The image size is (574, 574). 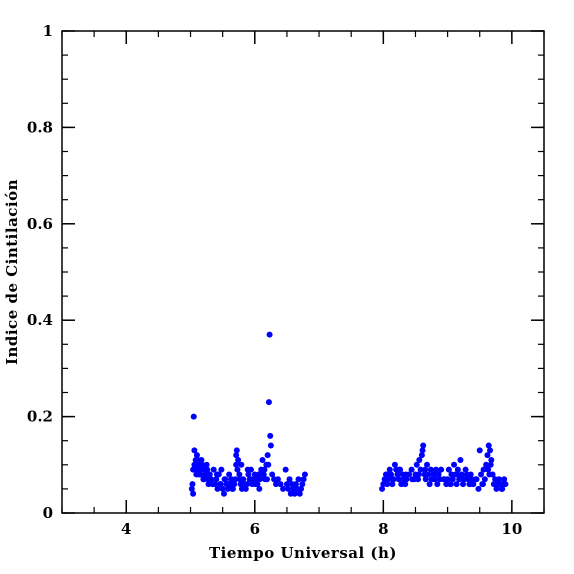 I want to click on x-tick-label: 4, so click(x=126, y=529).